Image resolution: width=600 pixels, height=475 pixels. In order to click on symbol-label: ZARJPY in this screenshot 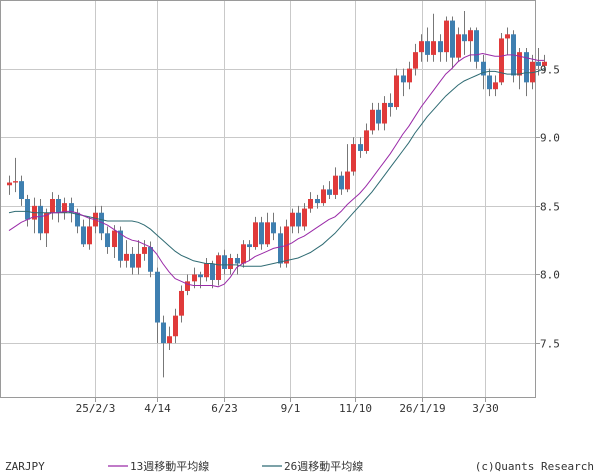, I will do `click(25, 466)`.